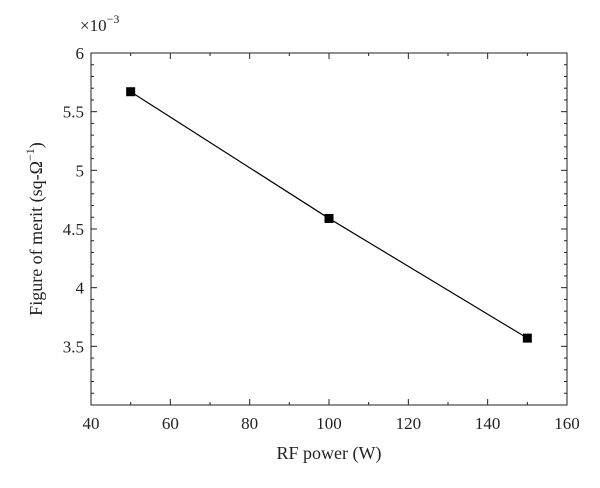  Describe the element at coordinates (329, 423) in the screenshot. I see `x-tick-label: 100` at that location.